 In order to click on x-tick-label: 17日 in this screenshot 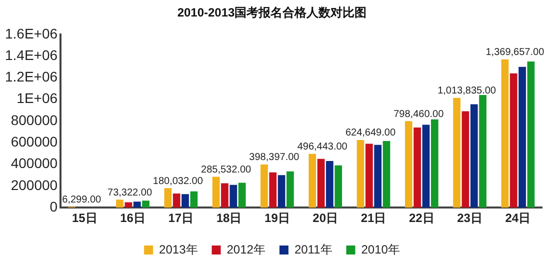, I will do `click(181, 218)`.